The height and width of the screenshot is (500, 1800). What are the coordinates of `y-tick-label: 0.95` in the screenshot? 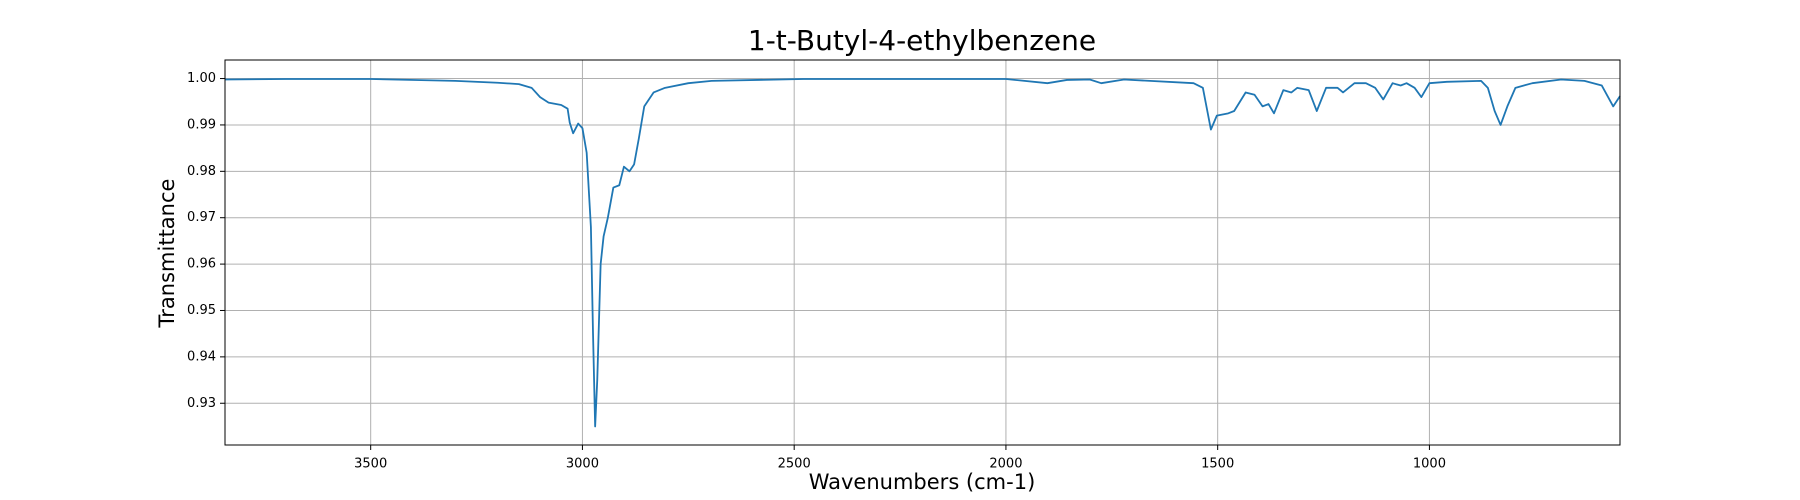 It's located at (201, 310).